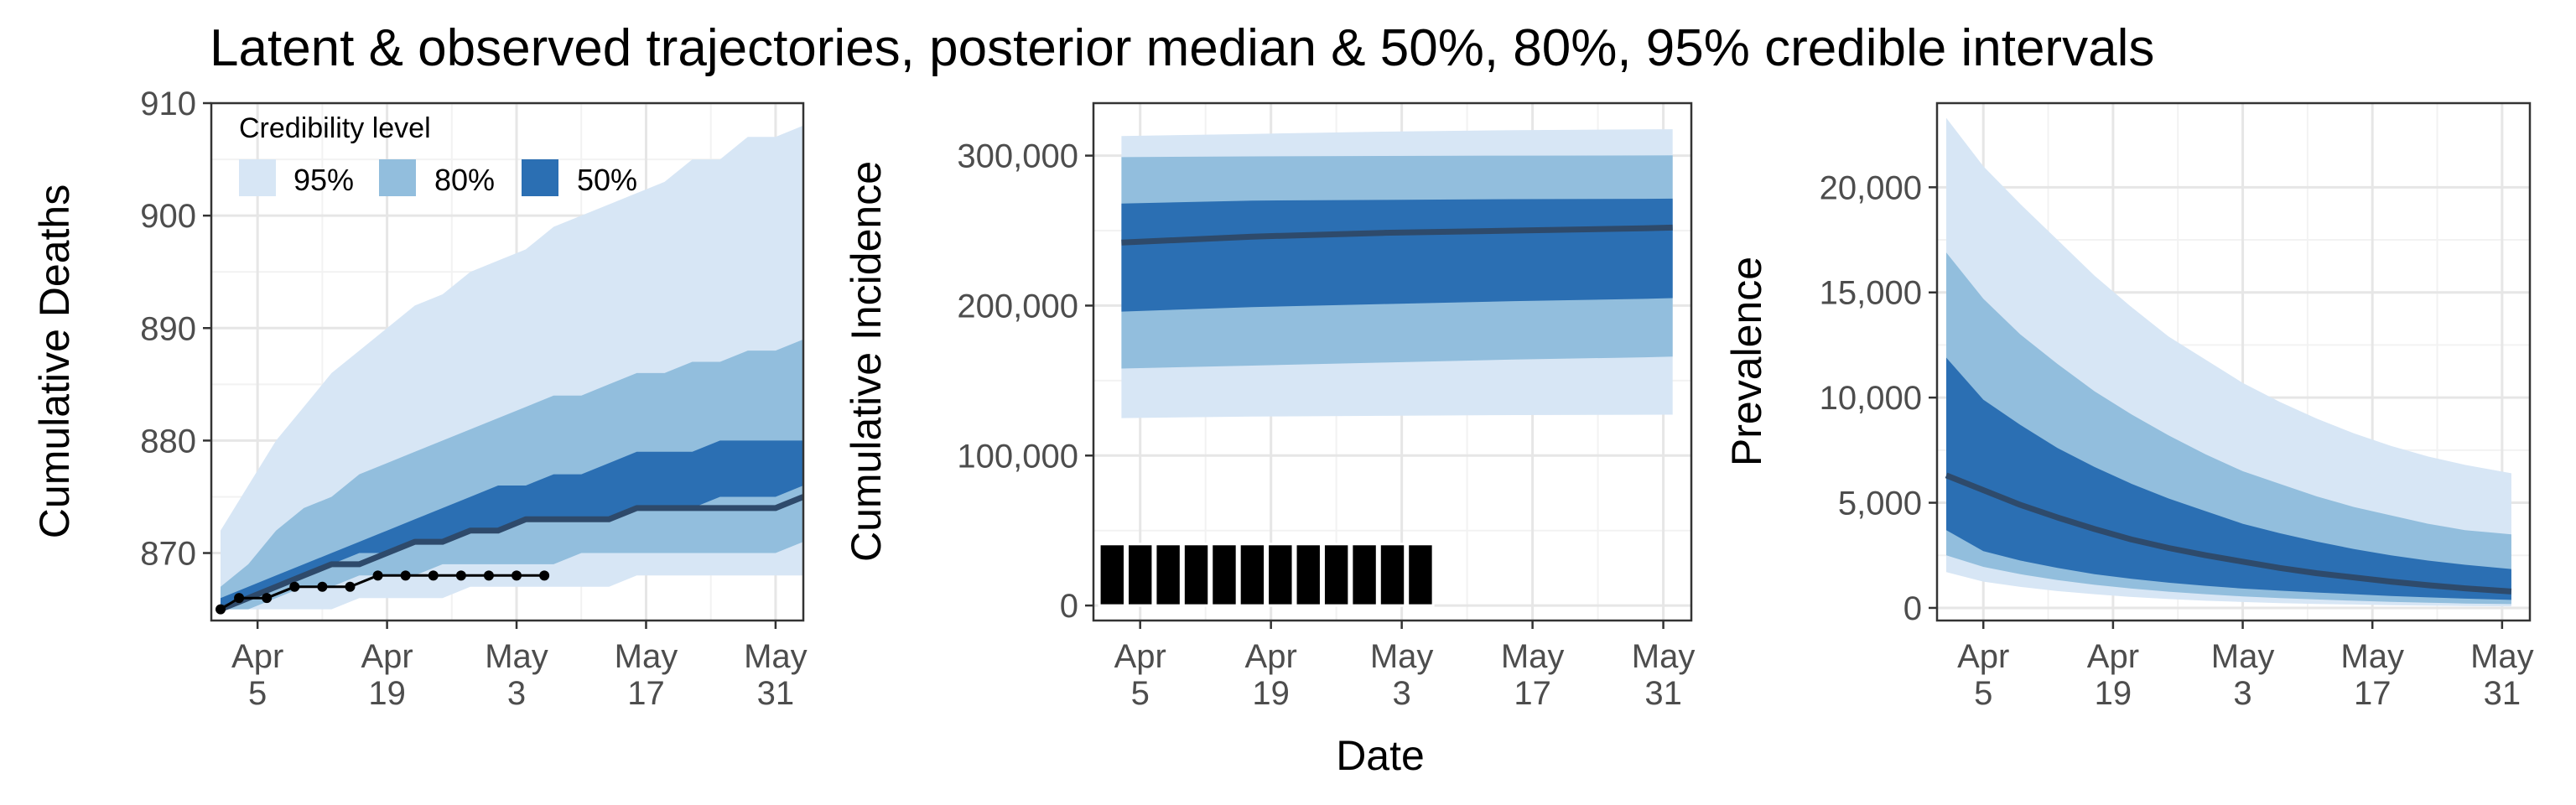  I want to click on legend-label-50: 50%, so click(607, 180).